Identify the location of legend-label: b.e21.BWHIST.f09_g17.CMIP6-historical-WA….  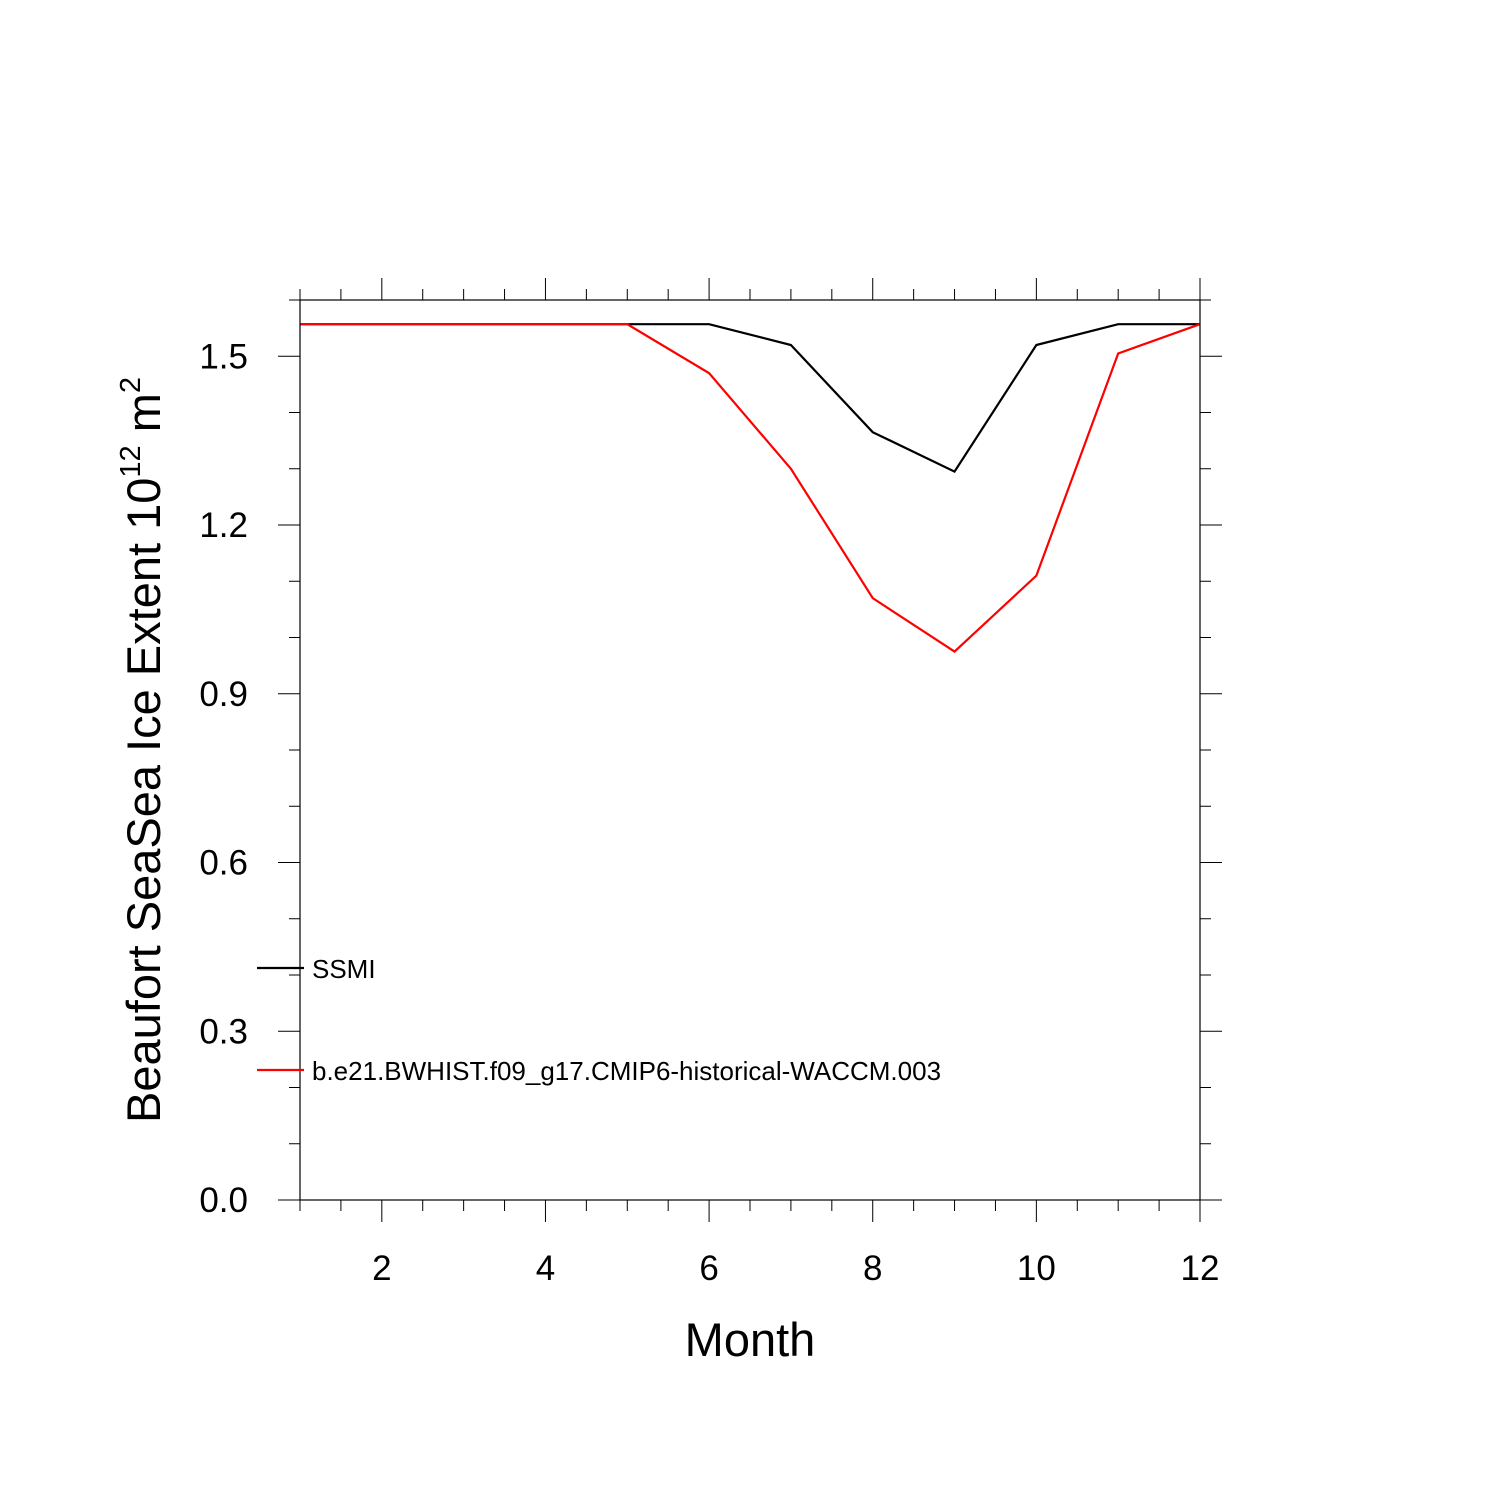
(626, 1071).